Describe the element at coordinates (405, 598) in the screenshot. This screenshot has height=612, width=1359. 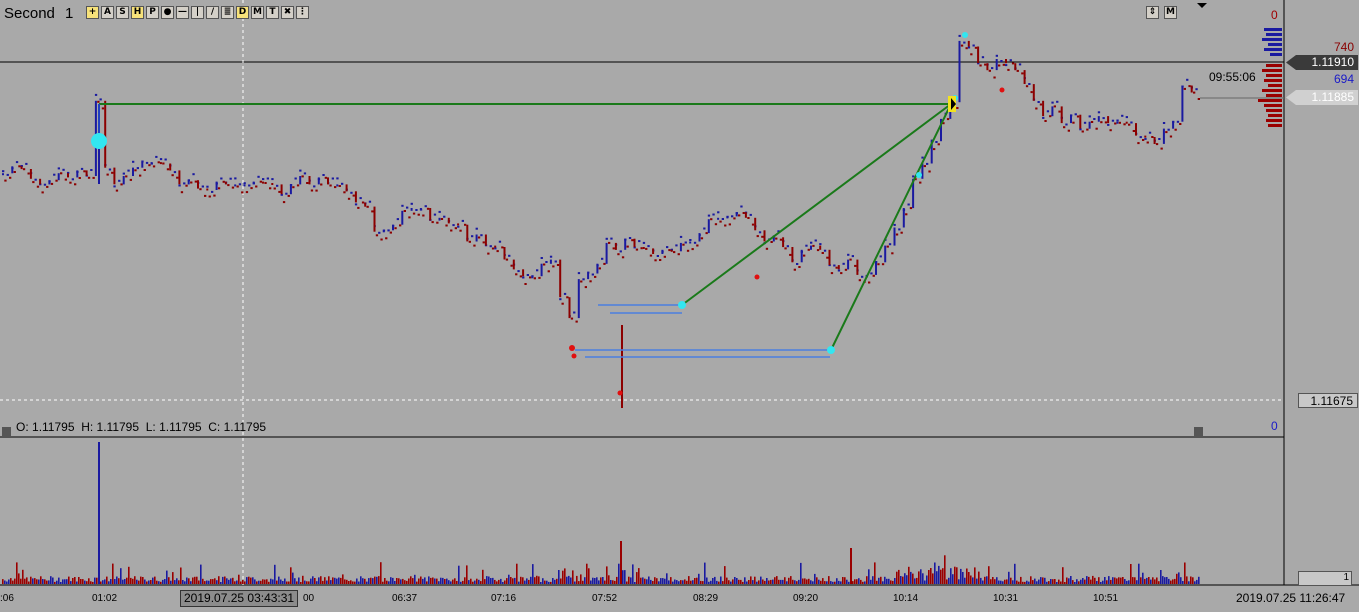
I see `time-tick-label: 06:37` at that location.